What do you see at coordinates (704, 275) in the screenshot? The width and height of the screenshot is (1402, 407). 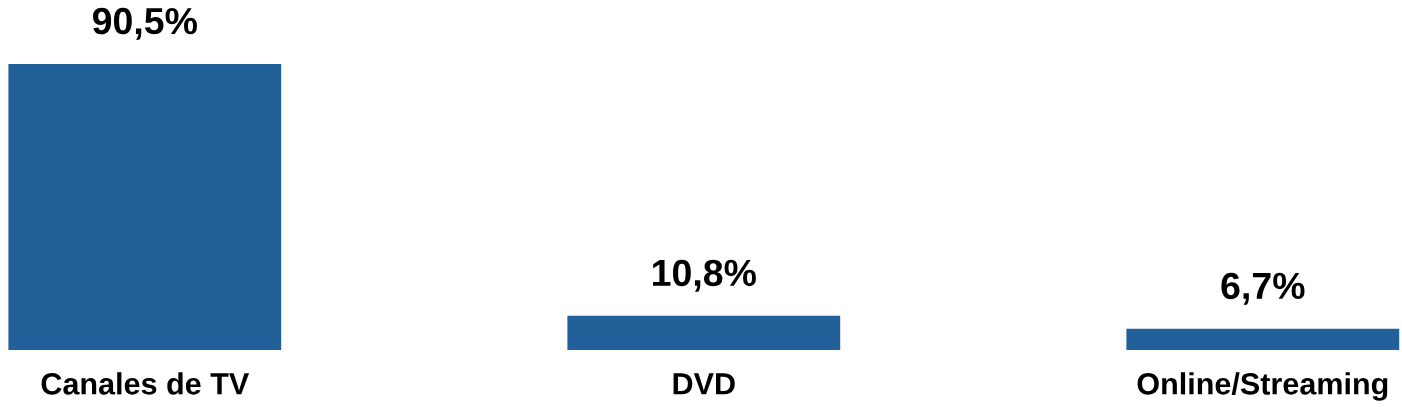 I see `data-label: 10,8%` at bounding box center [704, 275].